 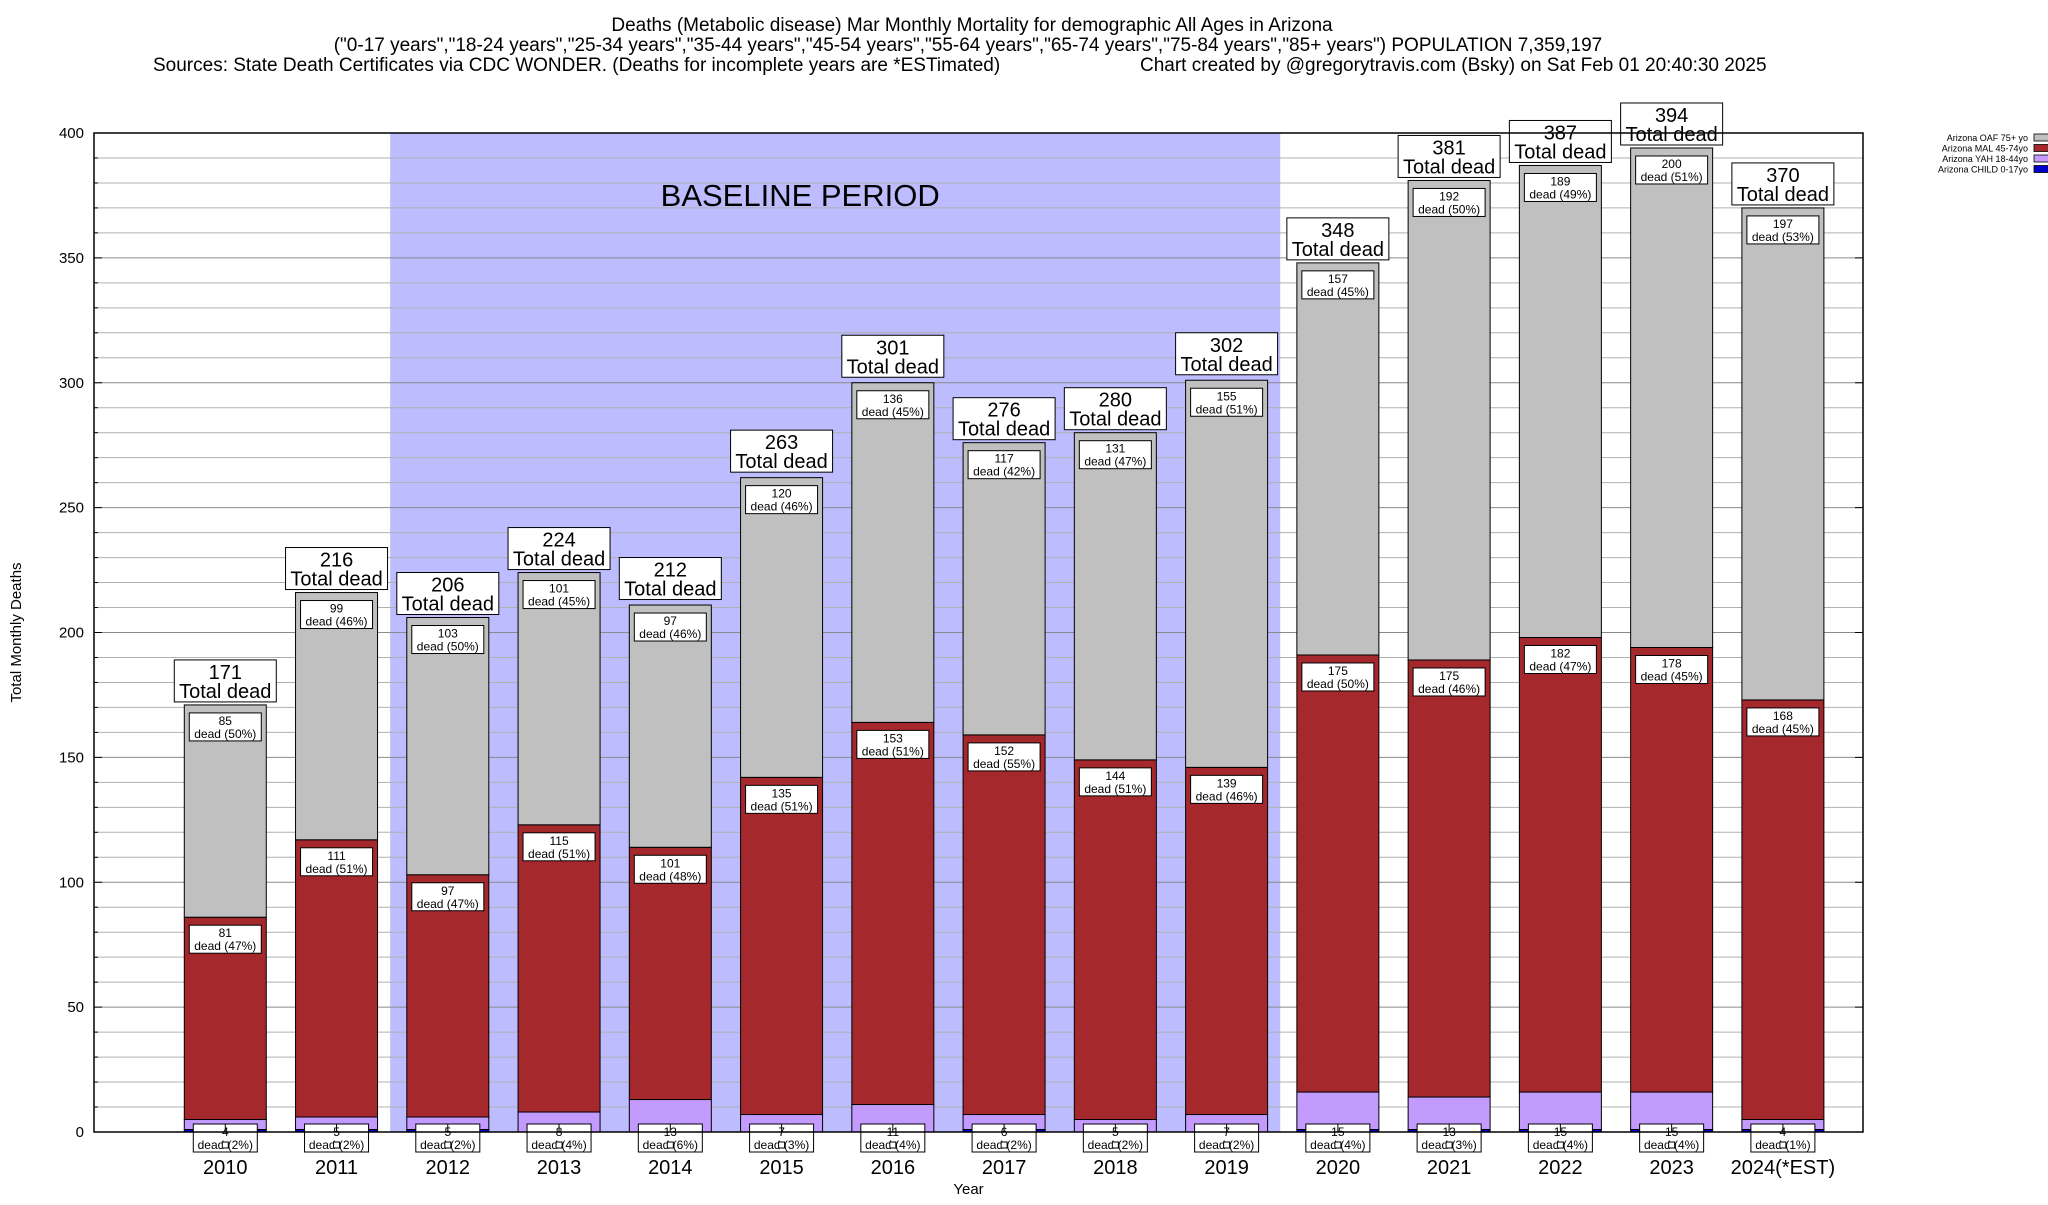 I want to click on label-mal-count: 97, so click(x=448, y=891).